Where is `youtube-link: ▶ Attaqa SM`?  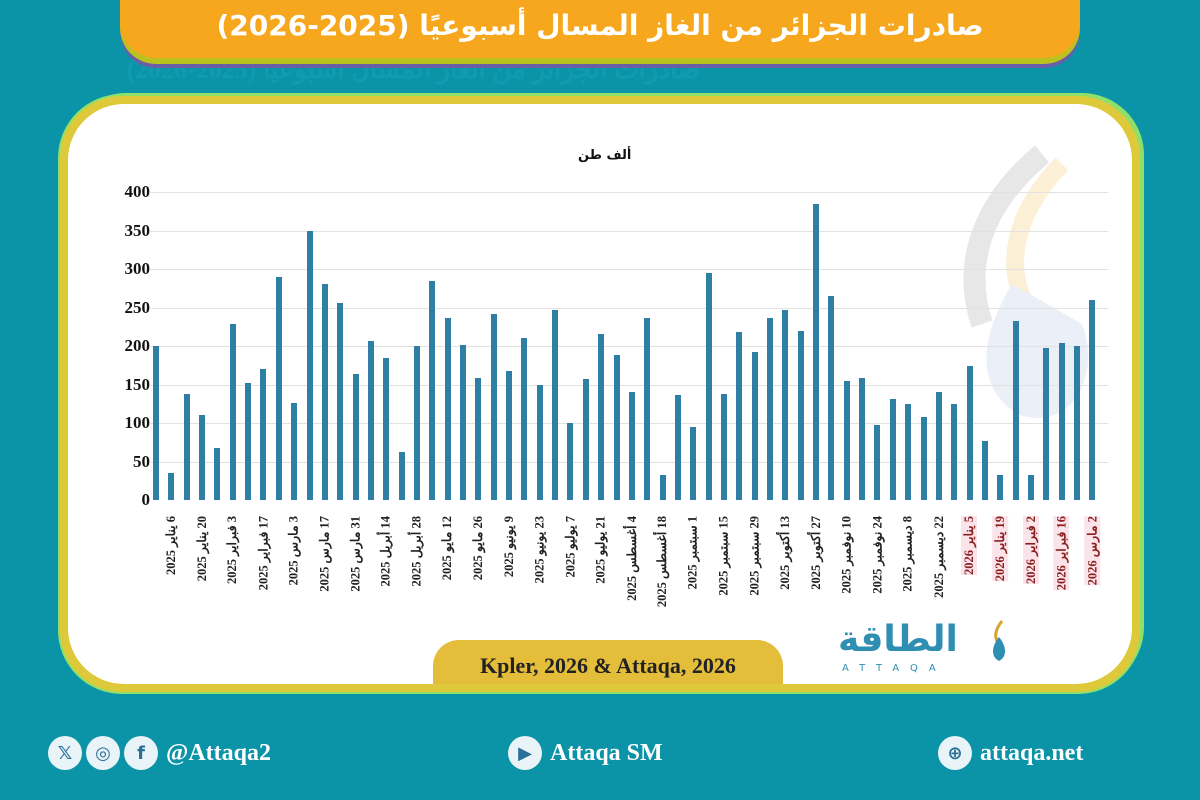 youtube-link: ▶ Attaqa SM is located at coordinates (585, 753).